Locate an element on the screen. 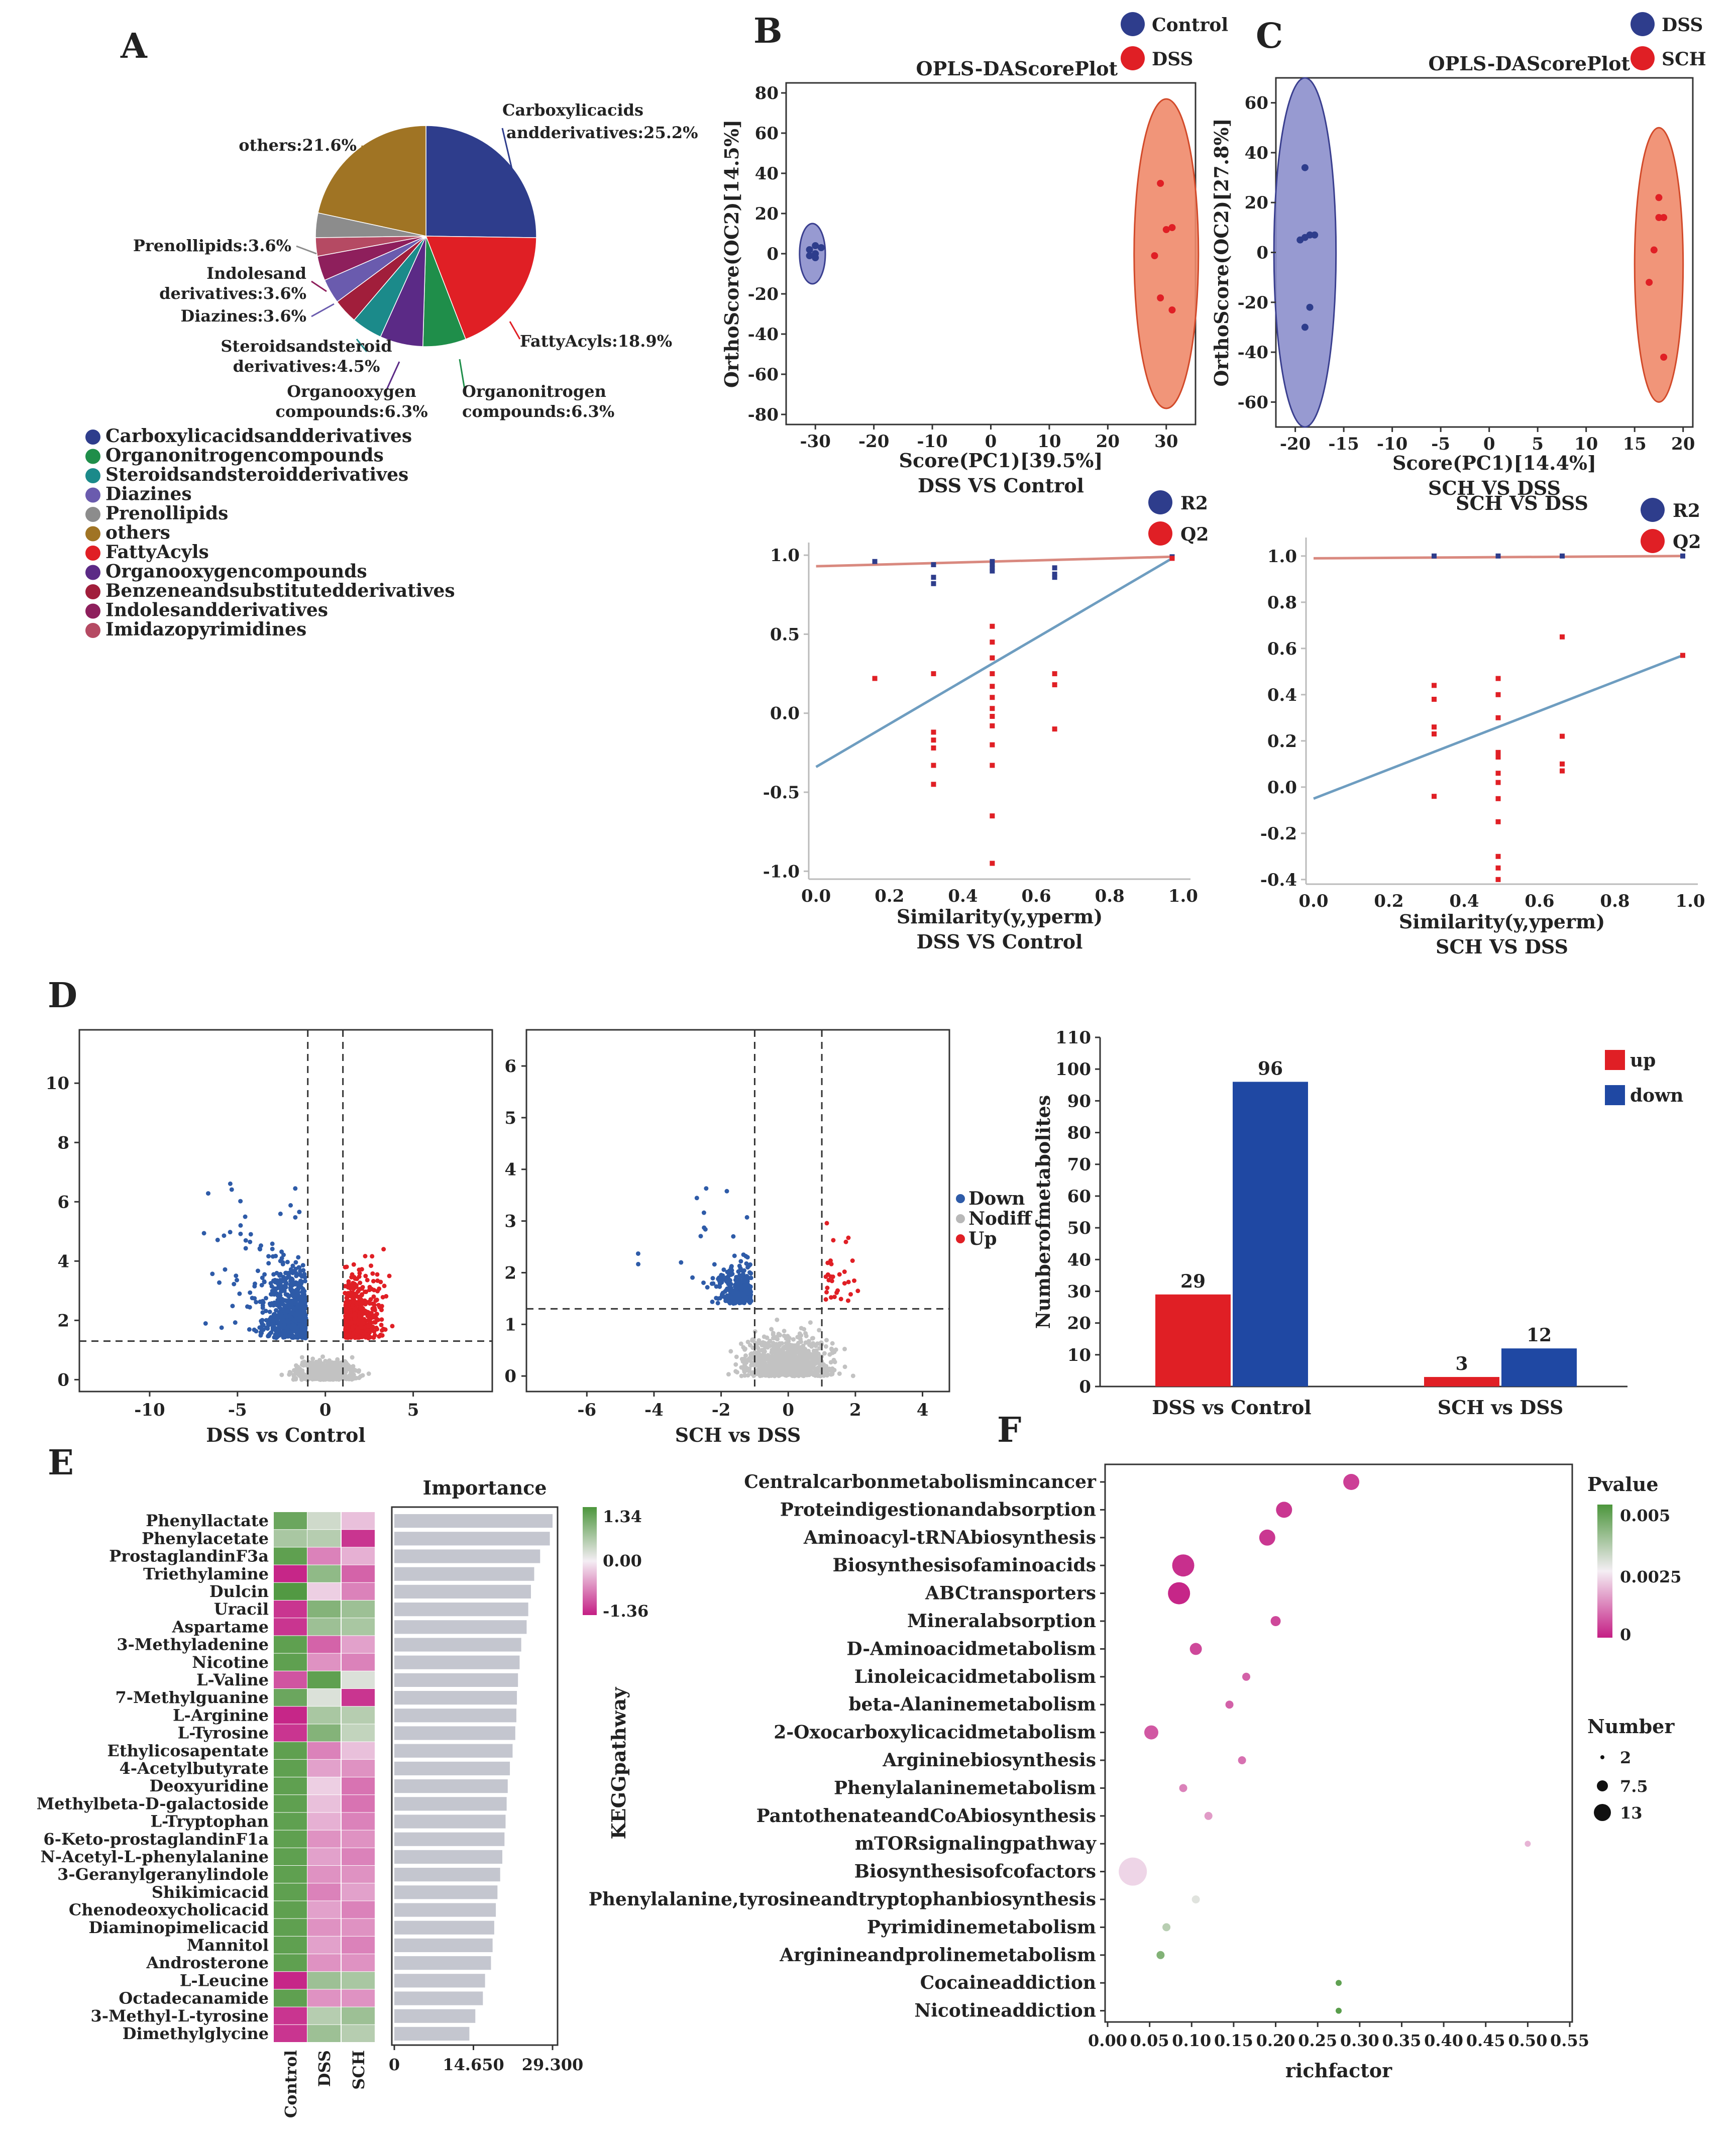  y-tick-label: 30 is located at coordinates (1079, 1292).